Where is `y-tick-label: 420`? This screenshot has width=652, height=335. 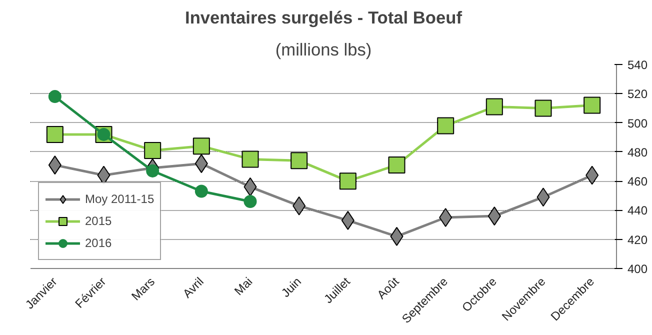 y-tick-label: 420 is located at coordinates (638, 239).